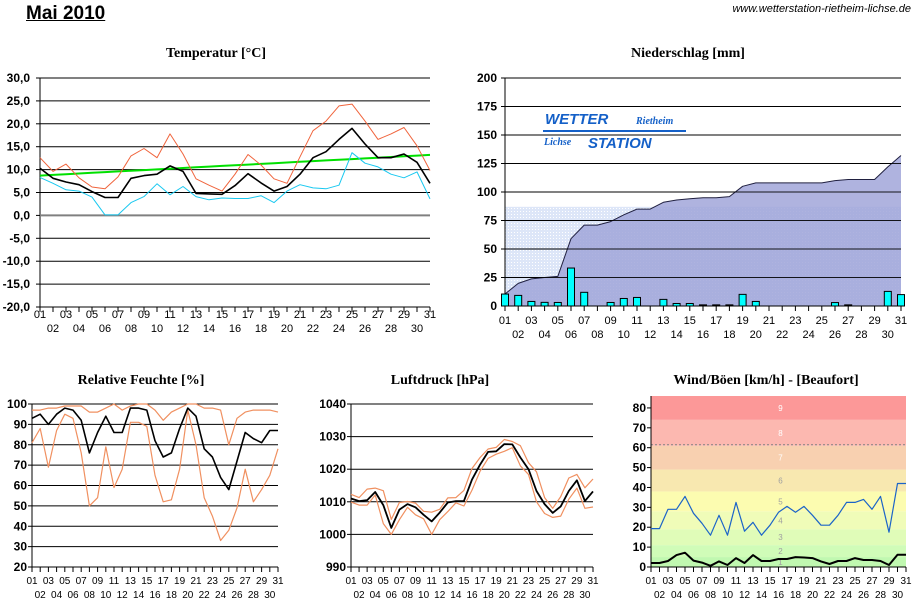 The image size is (917, 606). Describe the element at coordinates (155, 475) in the screenshot. I see `humidity-min-line` at that location.